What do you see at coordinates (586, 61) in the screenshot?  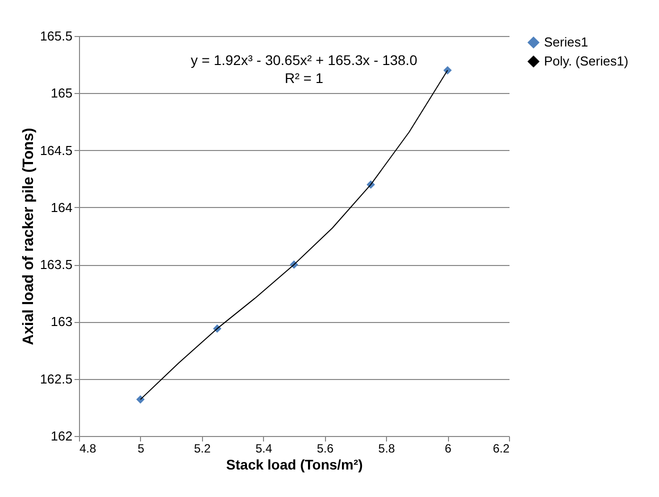 I see `legend-label: Poly. (Series1)` at bounding box center [586, 61].